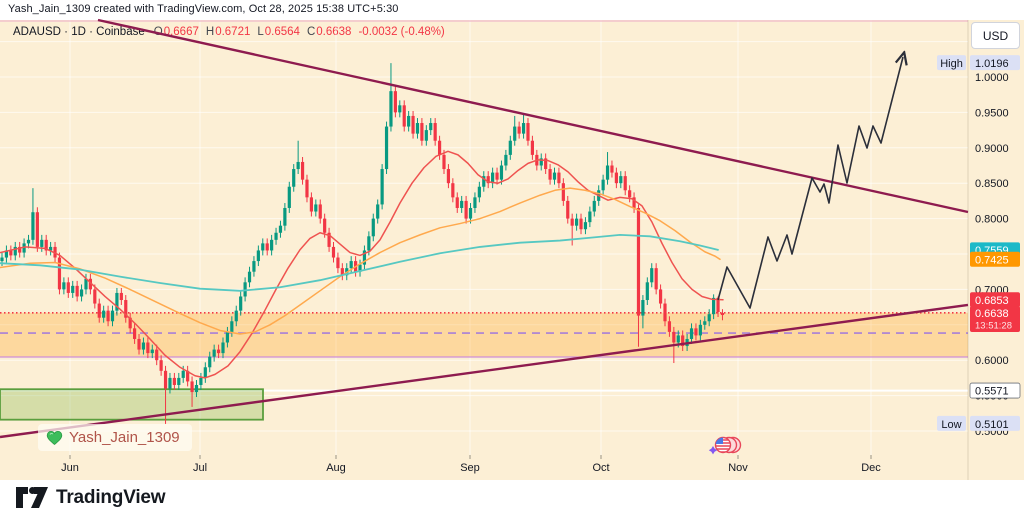  I want to click on high-label: H, so click(210, 32).